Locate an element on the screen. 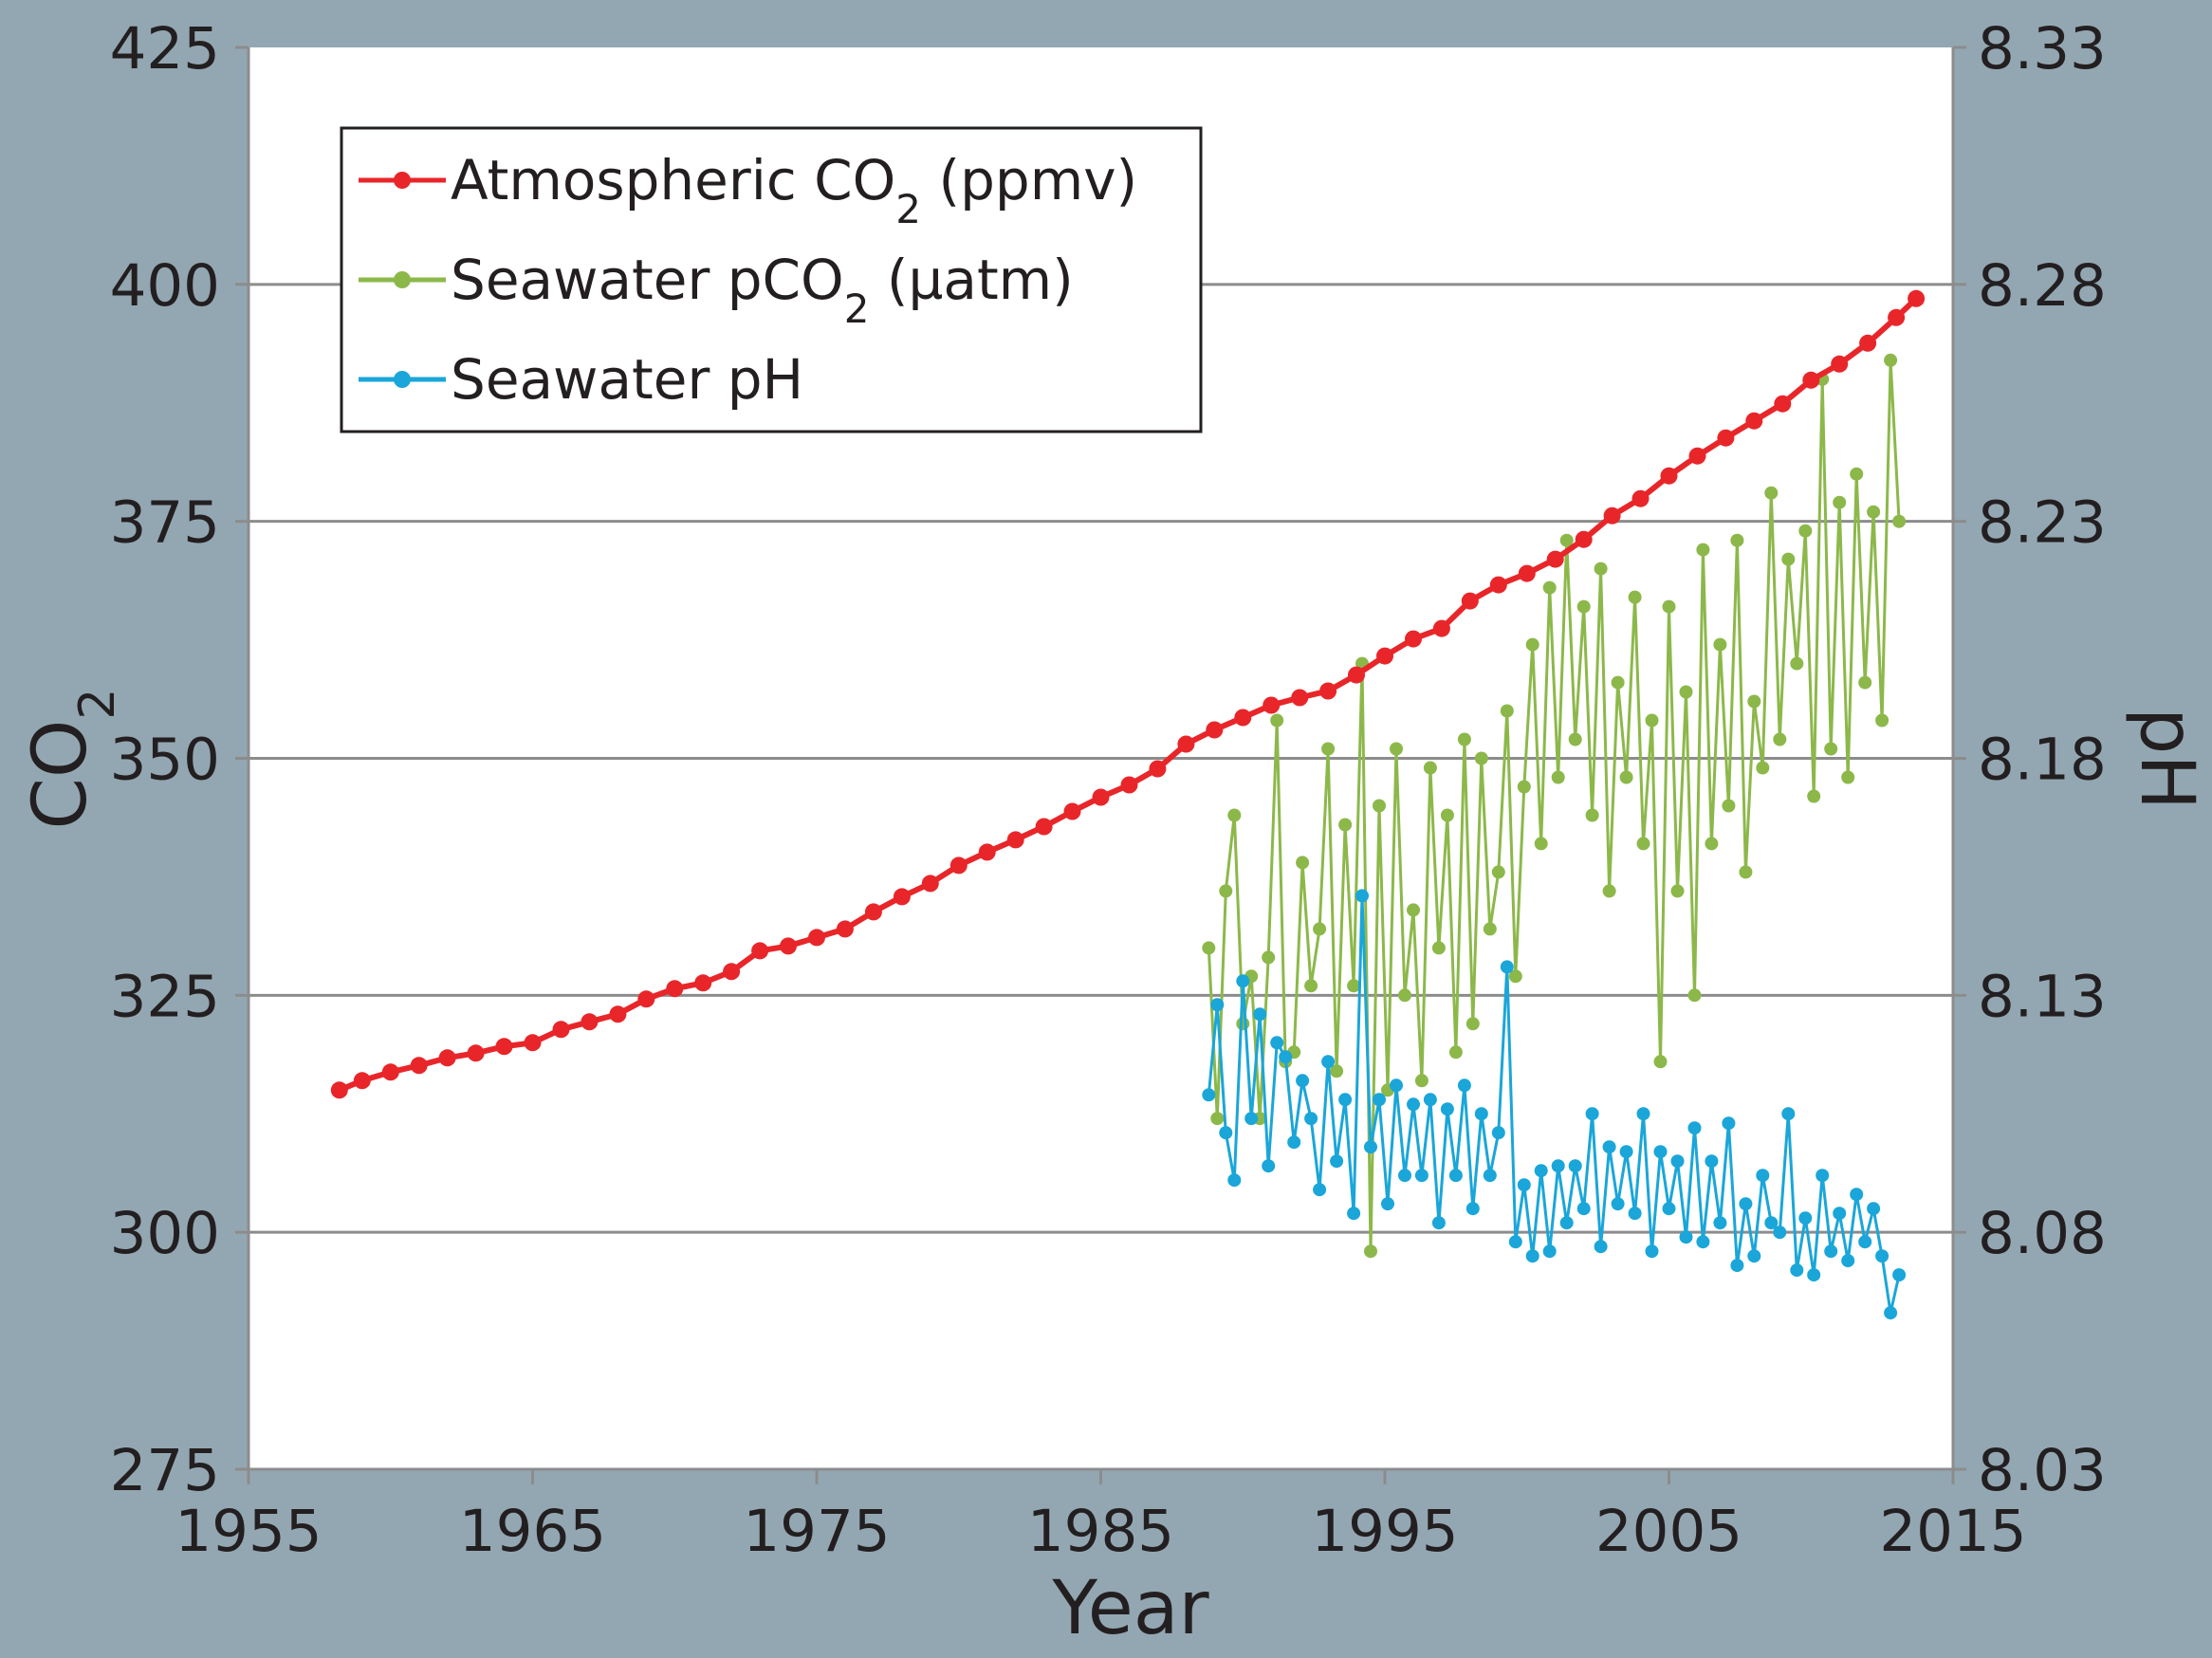 The width and height of the screenshot is (2212, 1658). x-axis-ticks: 1955 1965 1975 1985 1995 2005 2015 is located at coordinates (1101, 1517).